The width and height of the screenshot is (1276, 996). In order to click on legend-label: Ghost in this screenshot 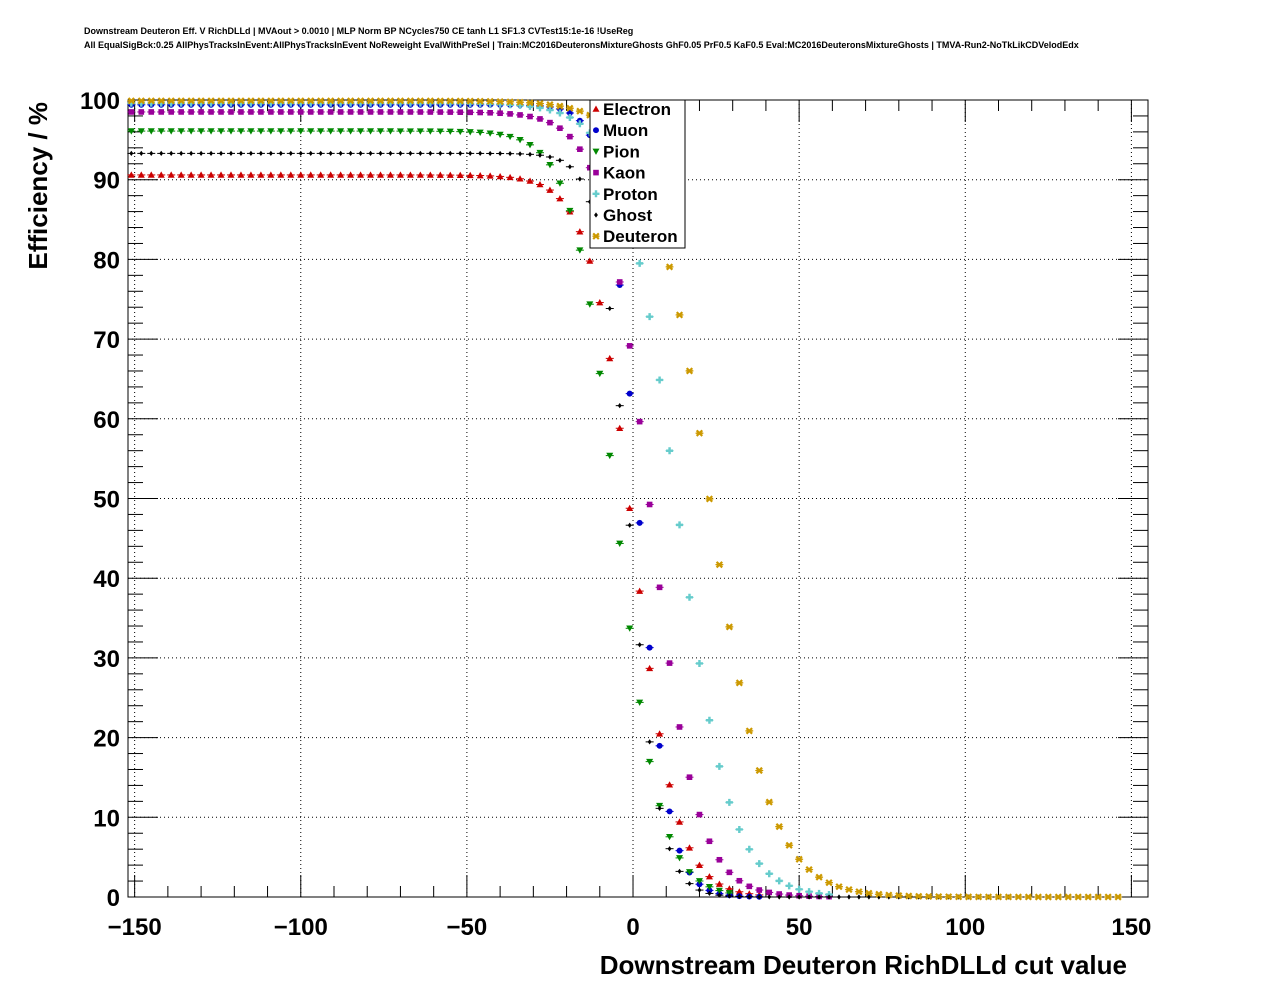, I will do `click(627, 215)`.